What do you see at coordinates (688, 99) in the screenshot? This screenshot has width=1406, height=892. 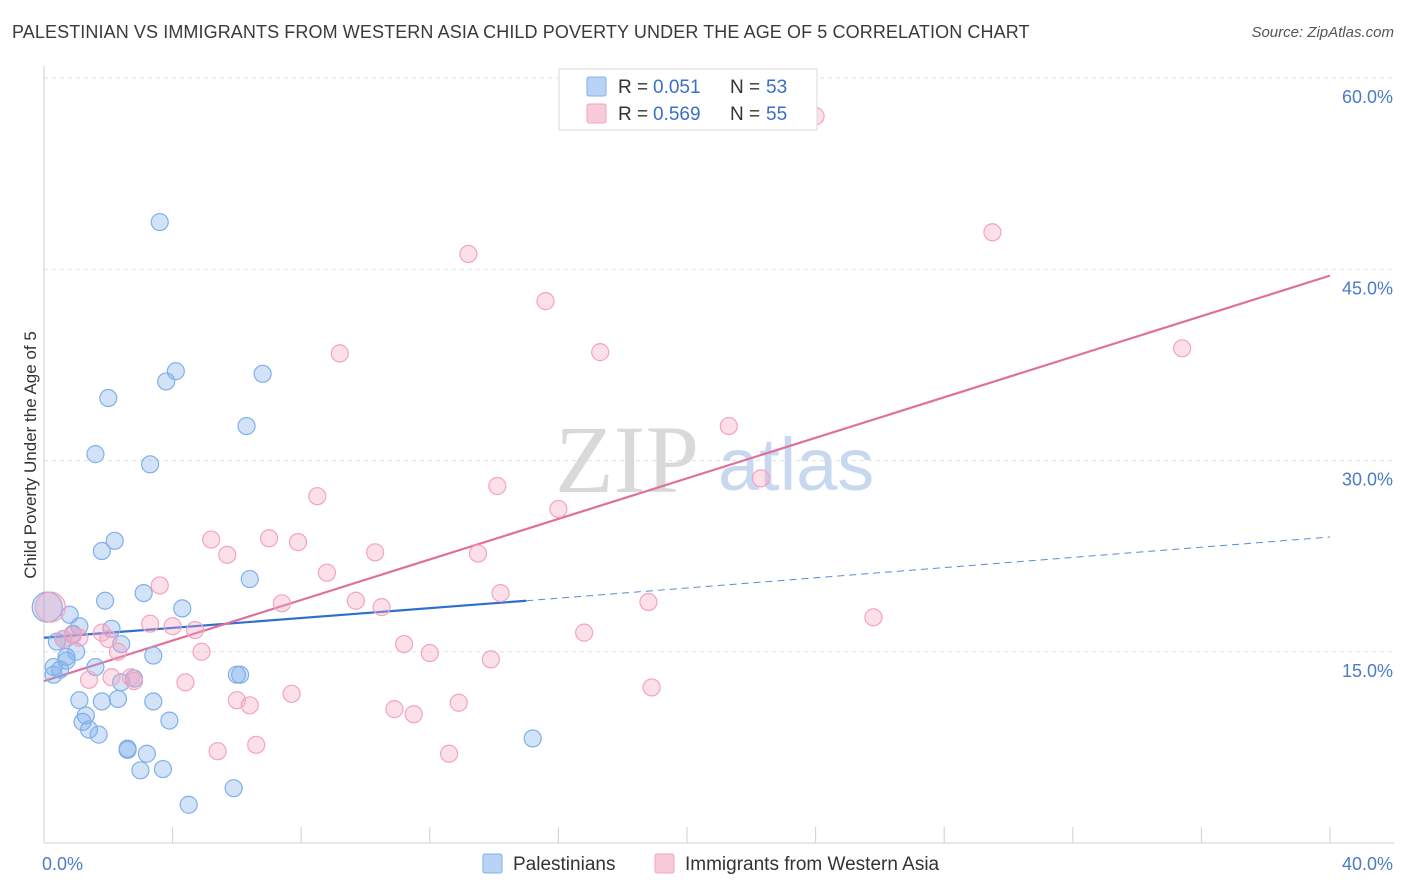 I see `stats-legend: R = 0.051 N = 53 R = 0.569 N = 55` at bounding box center [688, 99].